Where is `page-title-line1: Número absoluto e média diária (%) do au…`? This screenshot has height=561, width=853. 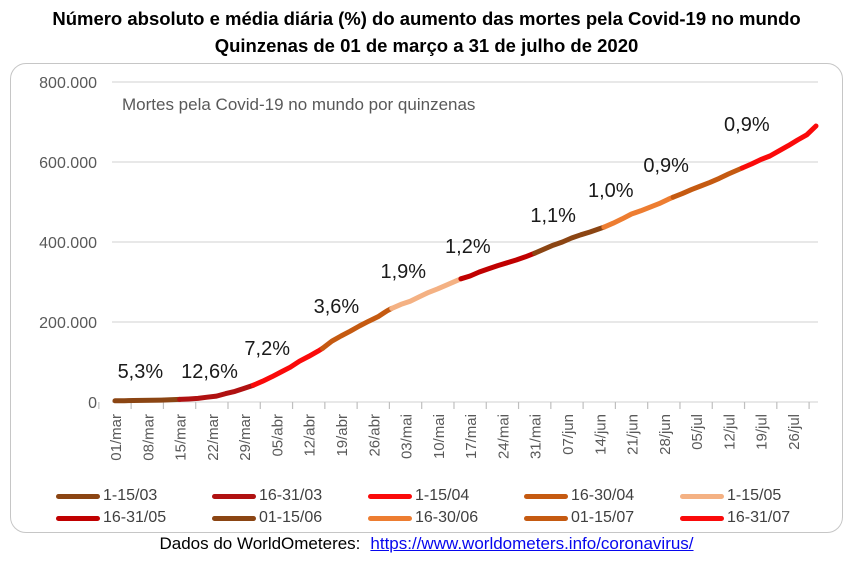 page-title-line1: Número absoluto e média diária (%) do au… is located at coordinates (426, 18).